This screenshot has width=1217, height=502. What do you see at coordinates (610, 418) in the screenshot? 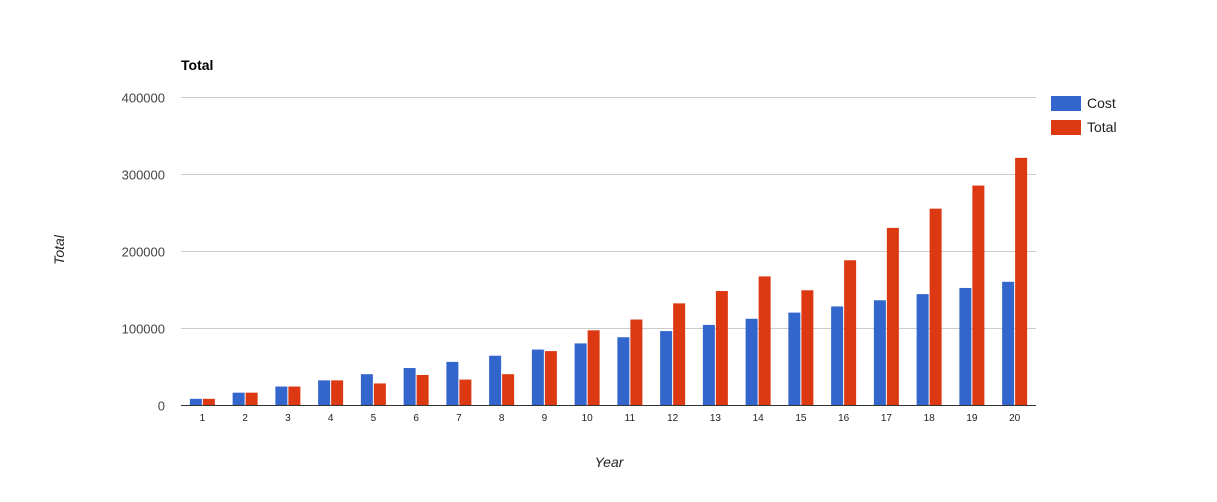
I see `x-axis-ticks: 1 2 3 4 5 6 7 8 9 10 11 12 13 14 15 16 17 18 19 20` at bounding box center [610, 418].